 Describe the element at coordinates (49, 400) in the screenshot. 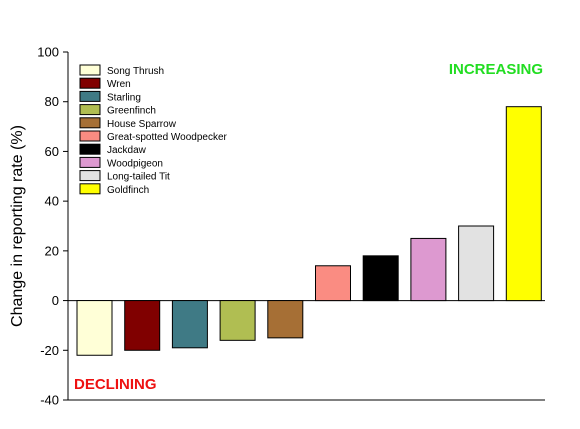

I see `y-tick-label: -40` at that location.